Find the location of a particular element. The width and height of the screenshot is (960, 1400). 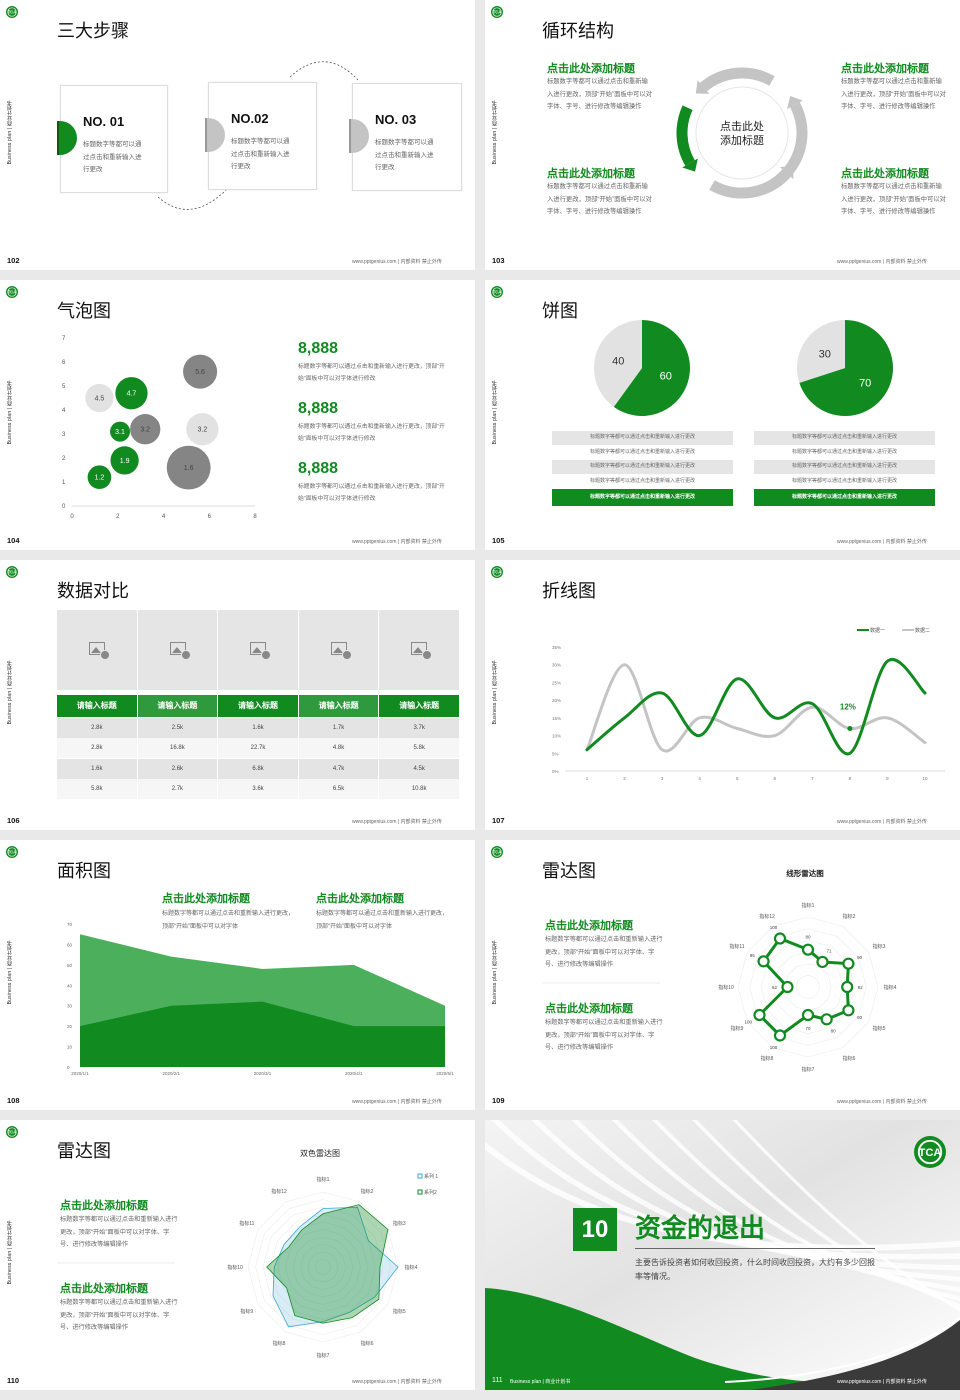

legend-label: 数据一 is located at coordinates (877, 630).